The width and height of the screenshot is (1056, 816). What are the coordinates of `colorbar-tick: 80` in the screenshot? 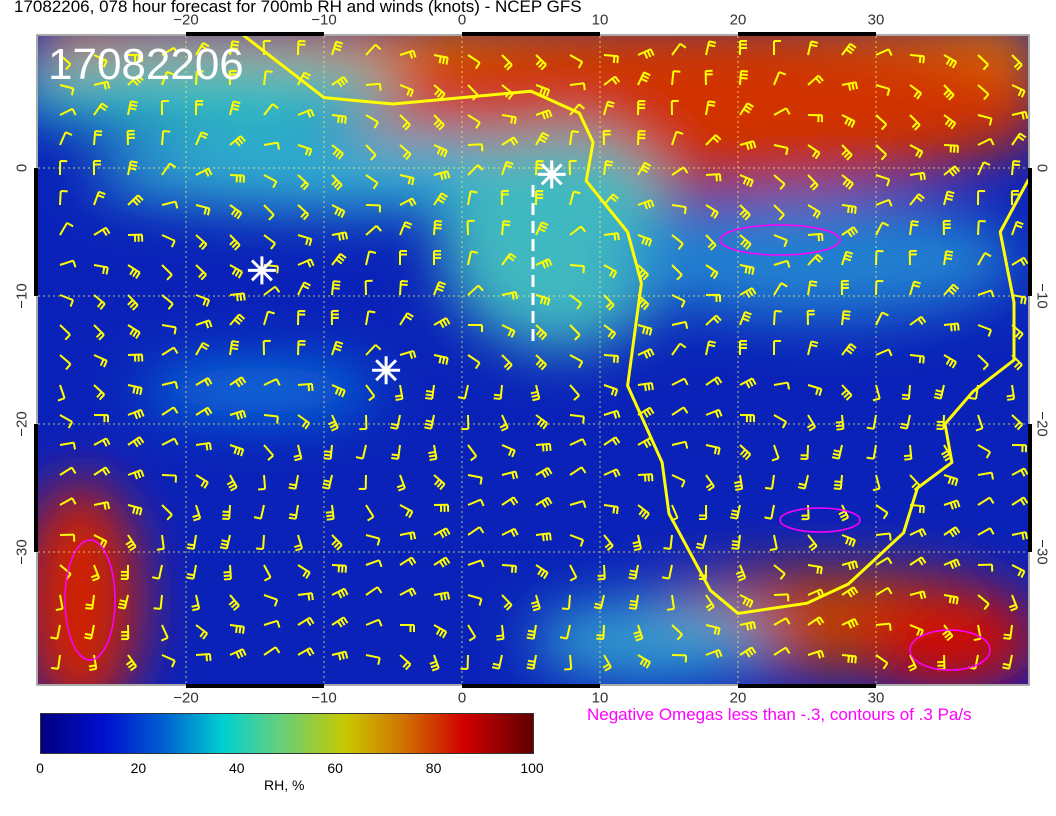 It's located at (433, 768).